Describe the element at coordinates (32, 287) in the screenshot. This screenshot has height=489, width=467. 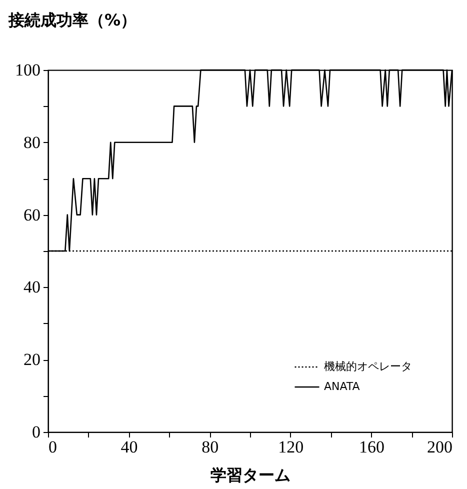
I see `y-tick-label: 40` at that location.